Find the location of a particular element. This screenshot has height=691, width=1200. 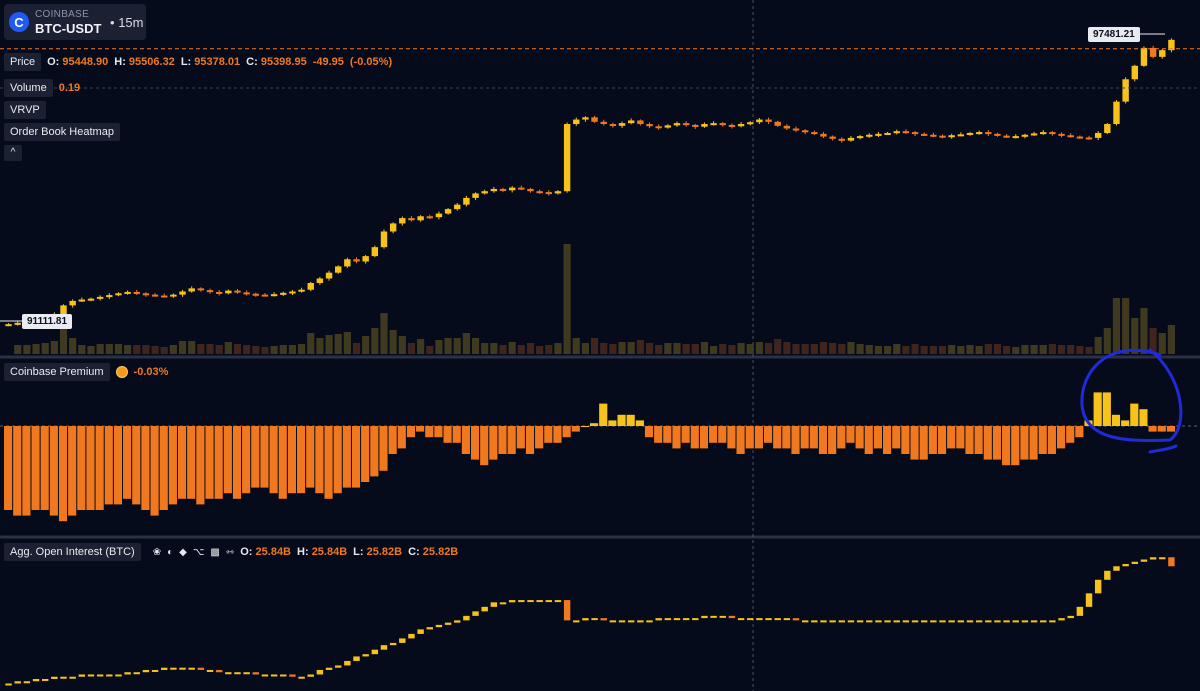

exchange-6-icon: ⇿ is located at coordinates (230, 552).